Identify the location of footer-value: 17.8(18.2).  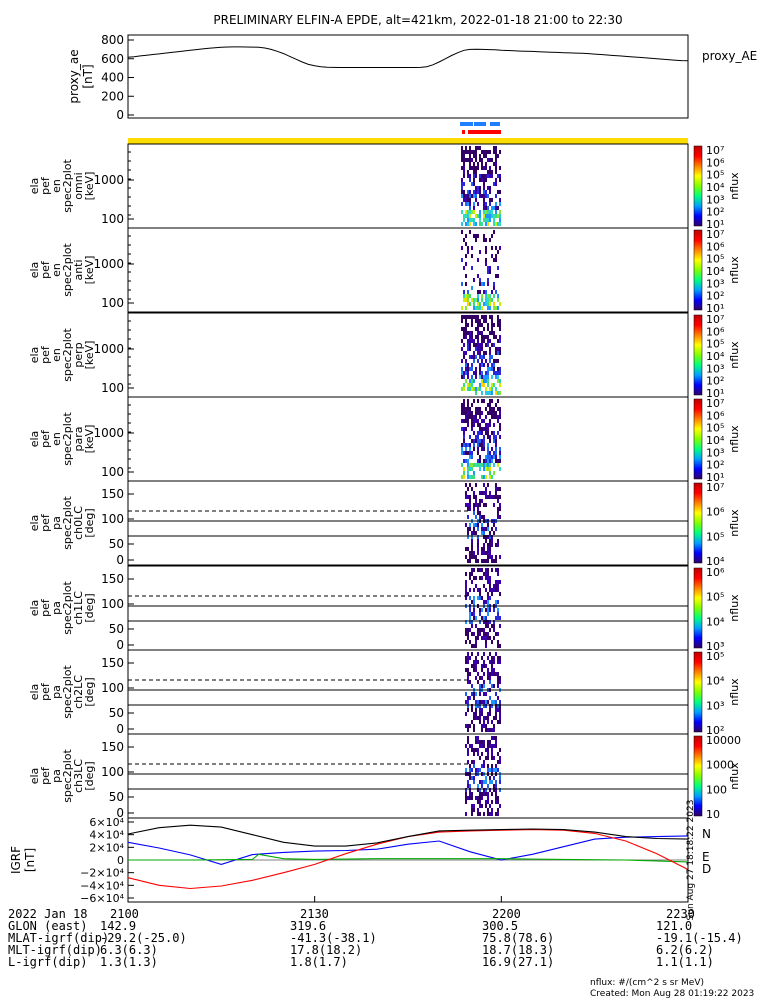
(326, 950).